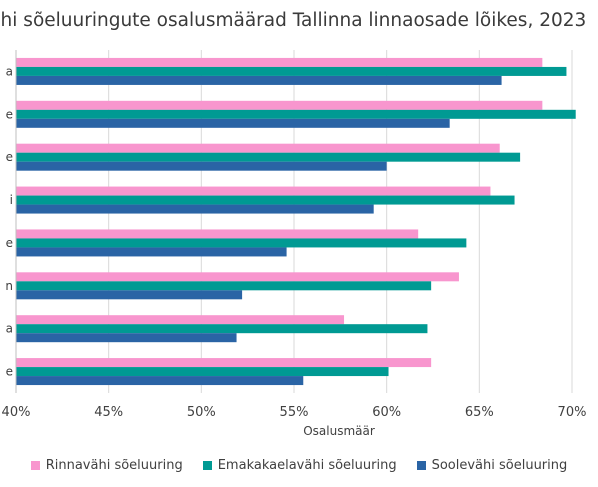 The height and width of the screenshot is (487, 598). I want to click on legend-item: Rinnavähi sõeluuring, so click(106, 465).